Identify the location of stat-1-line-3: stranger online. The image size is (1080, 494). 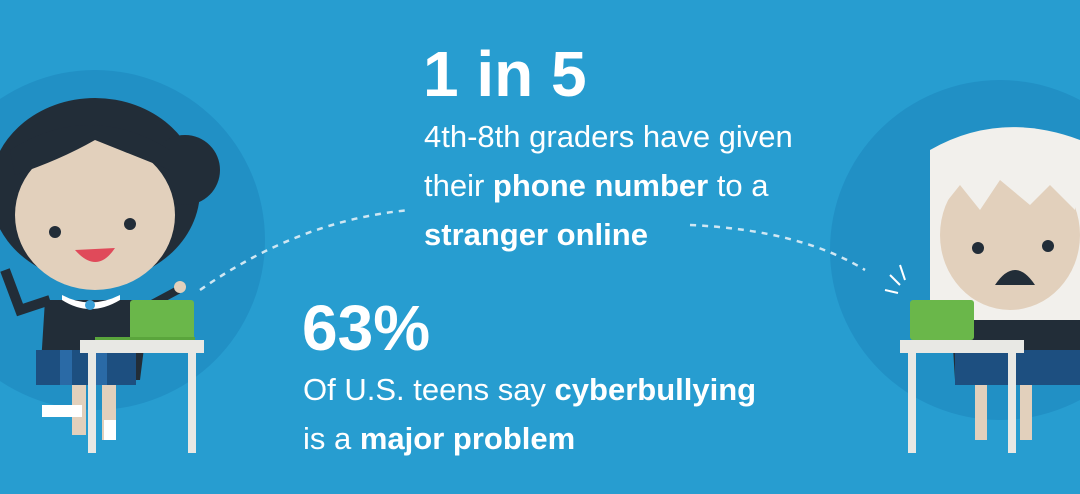
(608, 234).